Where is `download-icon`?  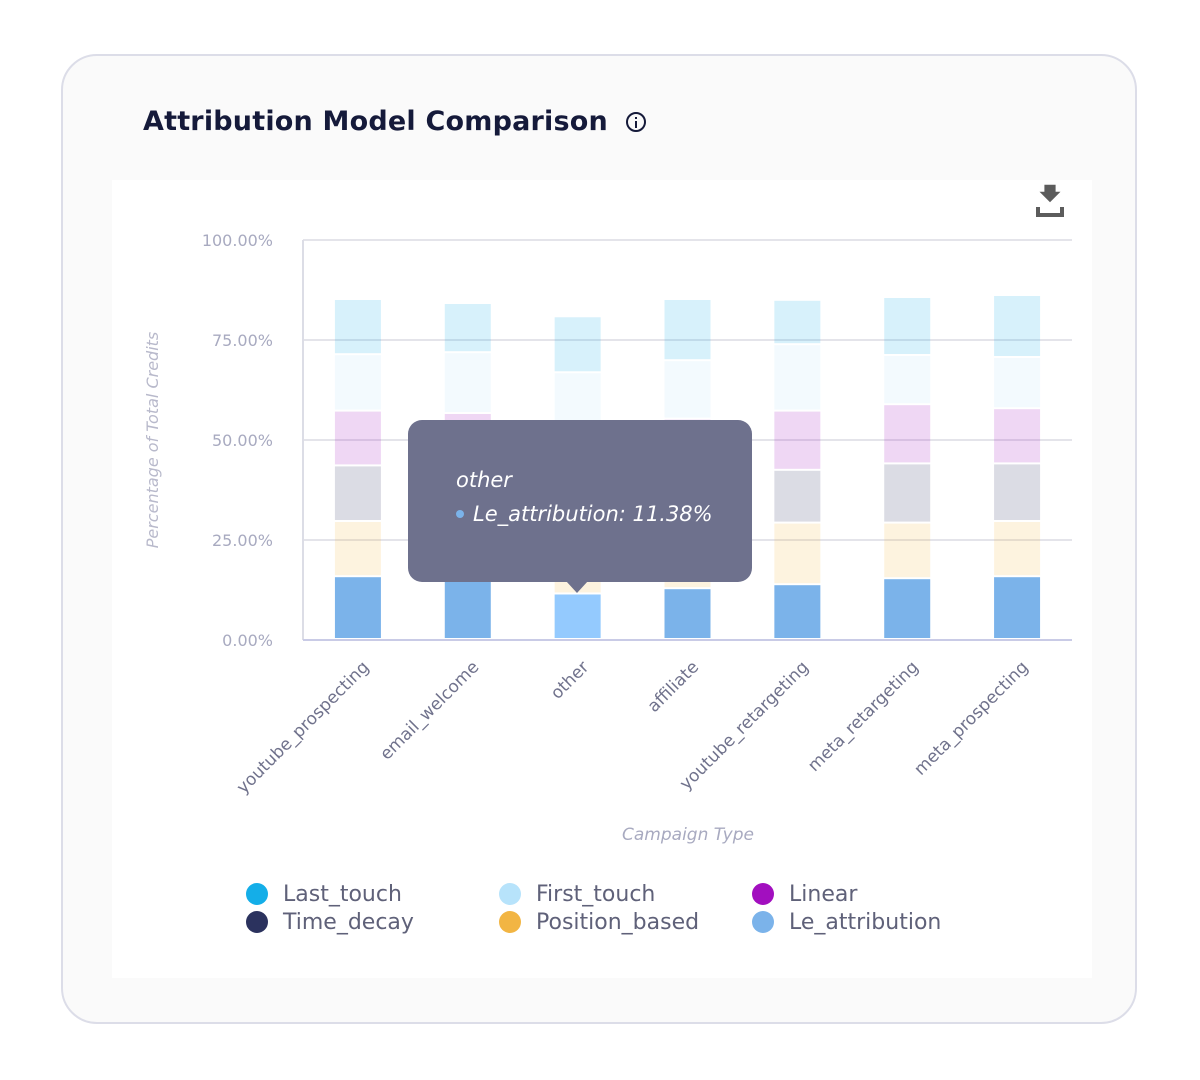
download-icon is located at coordinates (1050, 202).